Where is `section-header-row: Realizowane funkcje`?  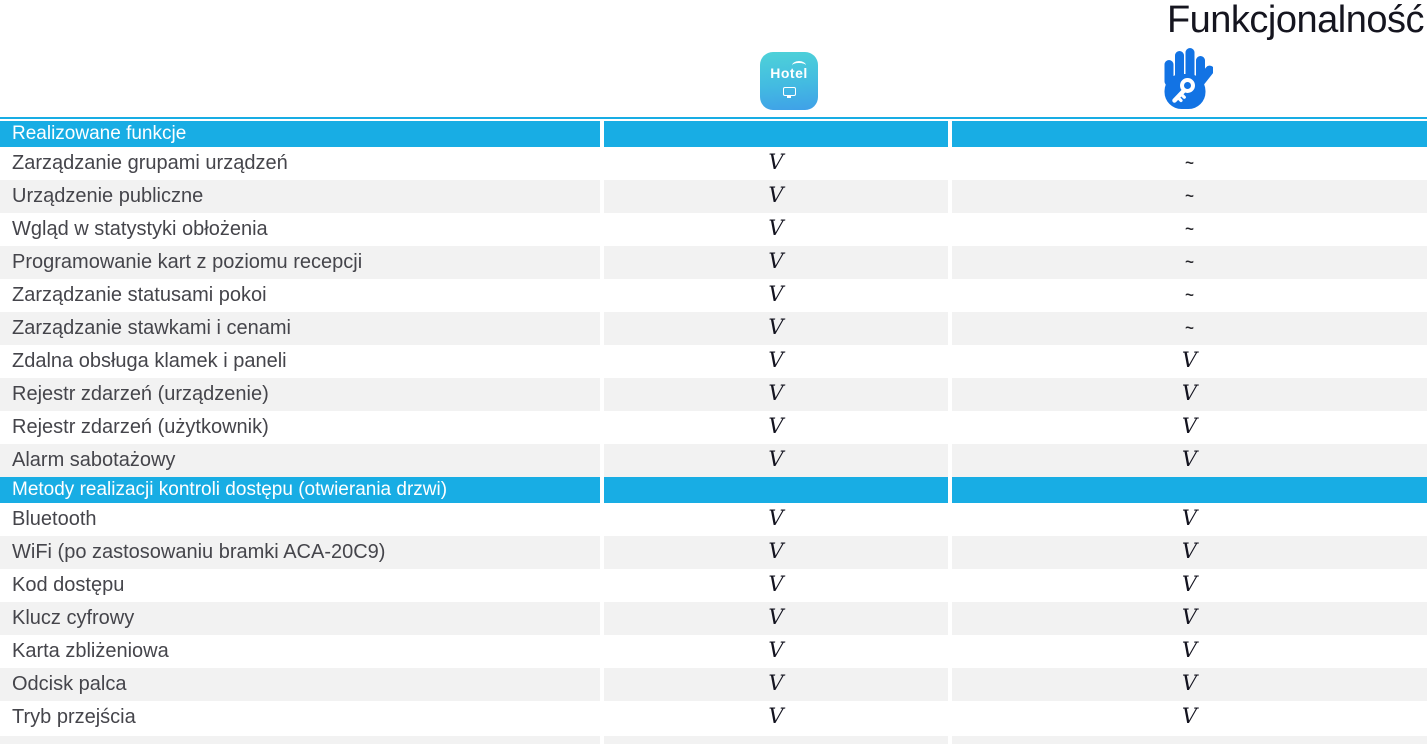
section-header-row: Realizowane funkcje is located at coordinates (713, 134).